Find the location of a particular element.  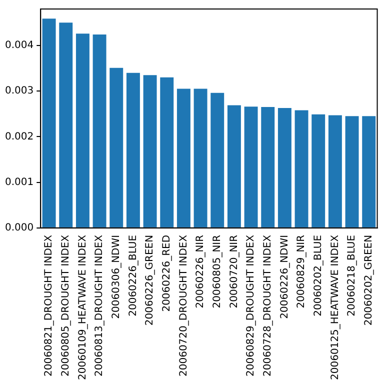

x-tick-label: 20060226_NDWI is located at coordinates (284, 276).